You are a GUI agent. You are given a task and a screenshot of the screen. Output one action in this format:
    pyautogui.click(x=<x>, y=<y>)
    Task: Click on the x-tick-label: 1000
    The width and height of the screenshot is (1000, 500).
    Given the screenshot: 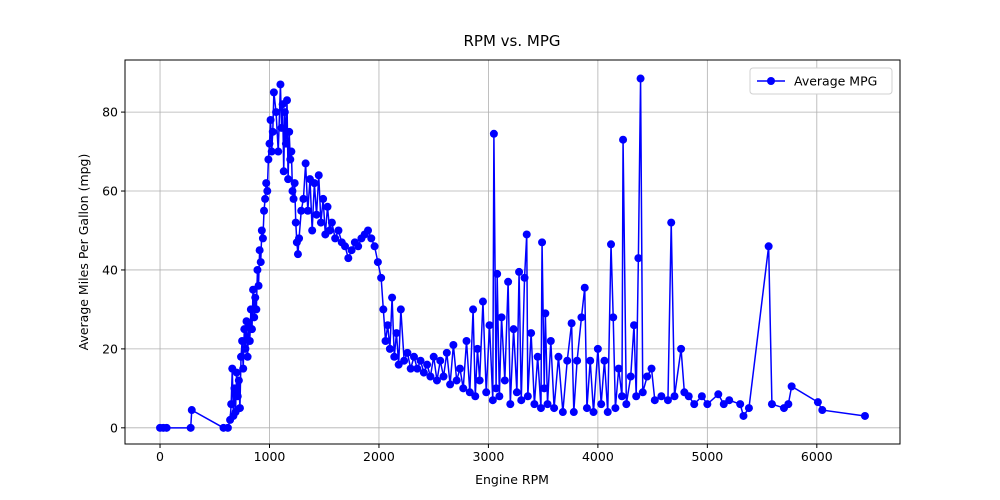 What is the action you would take?
    pyautogui.click(x=270, y=456)
    